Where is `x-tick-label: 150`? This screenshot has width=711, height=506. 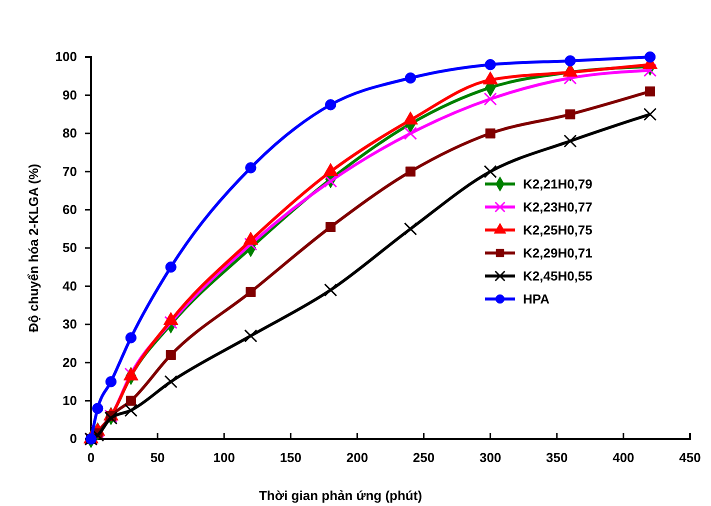
x-tick-label: 150 is located at coordinates (291, 458).